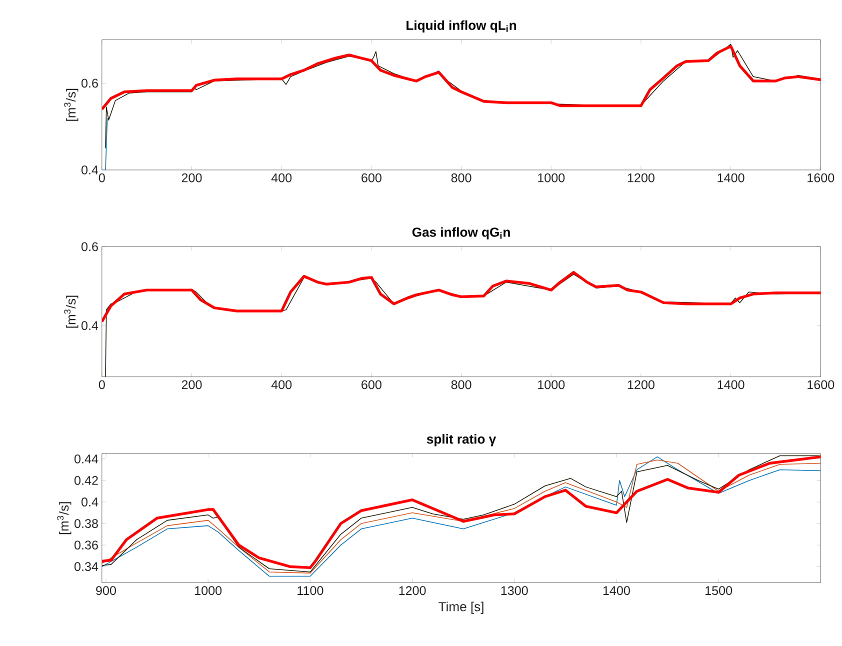  What do you see at coordinates (106, 591) in the screenshot?
I see `x-tick-label: 900` at bounding box center [106, 591].